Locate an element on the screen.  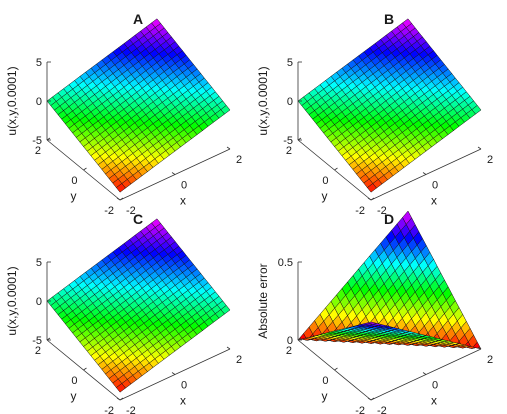
subplot-title: D is located at coordinates (389, 219).